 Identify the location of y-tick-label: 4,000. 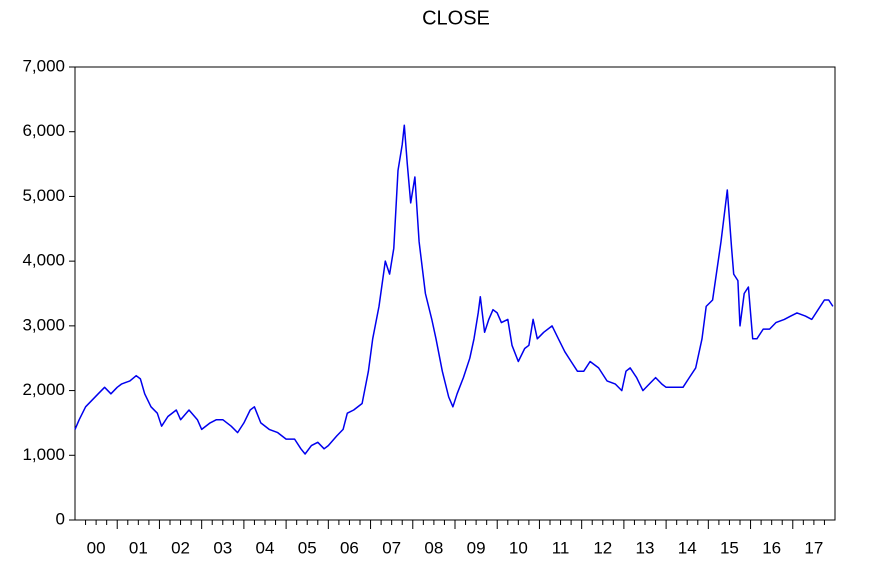
(43, 260).